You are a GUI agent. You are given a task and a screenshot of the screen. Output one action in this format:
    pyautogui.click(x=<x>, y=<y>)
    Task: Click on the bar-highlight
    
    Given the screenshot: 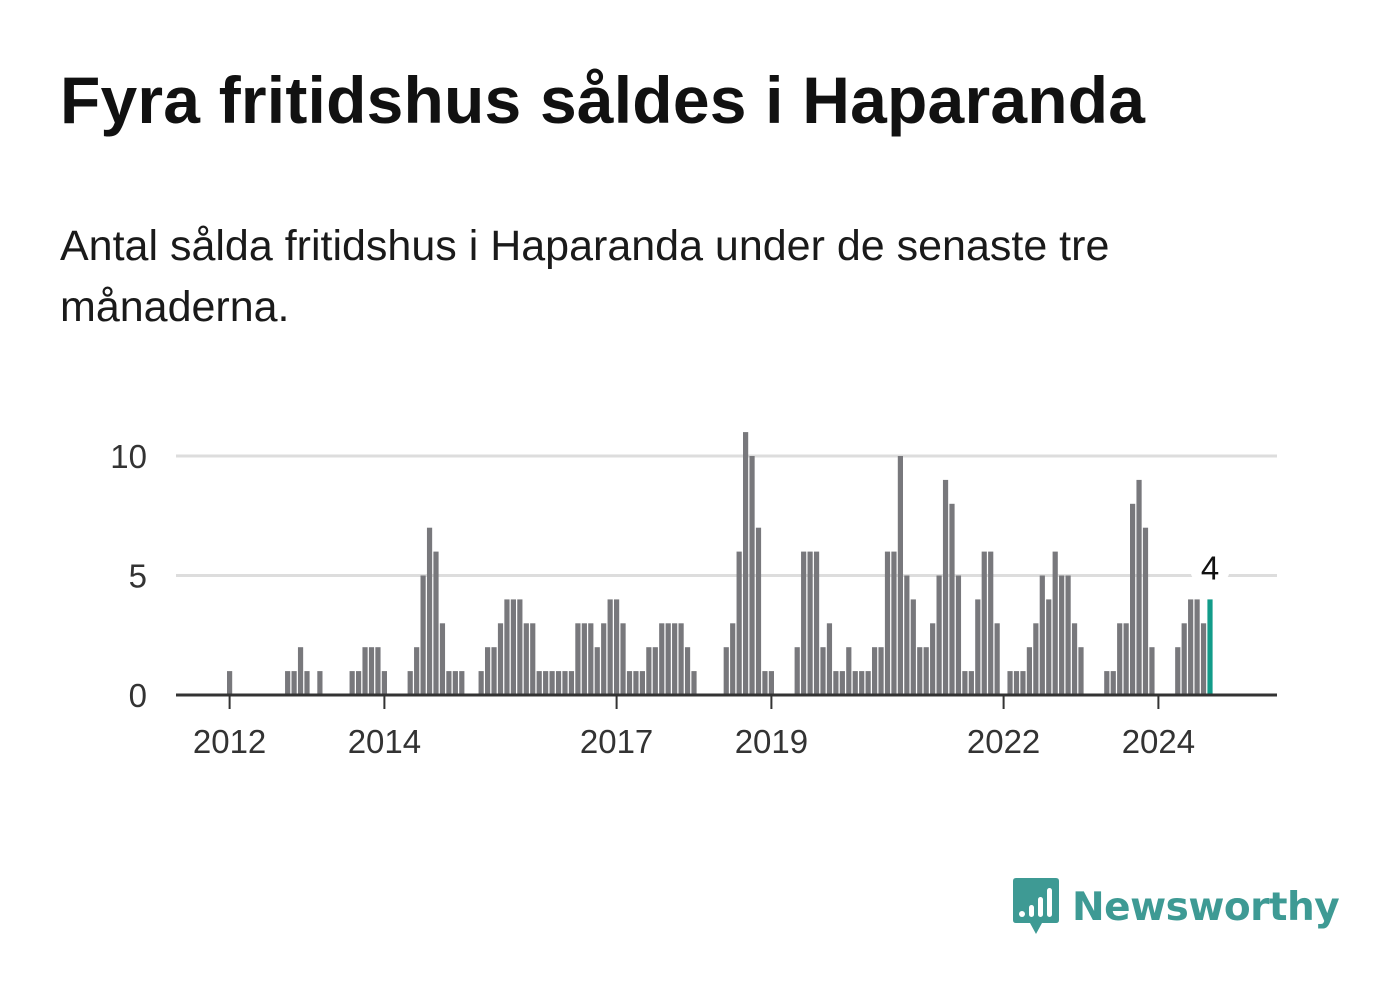 What is the action you would take?
    pyautogui.click(x=1210, y=647)
    